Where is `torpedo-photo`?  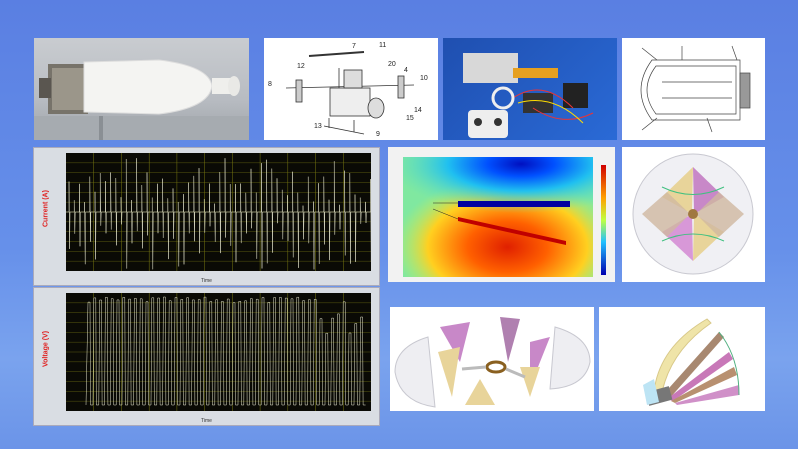
torpedo-photo is located at coordinates (141, 89).